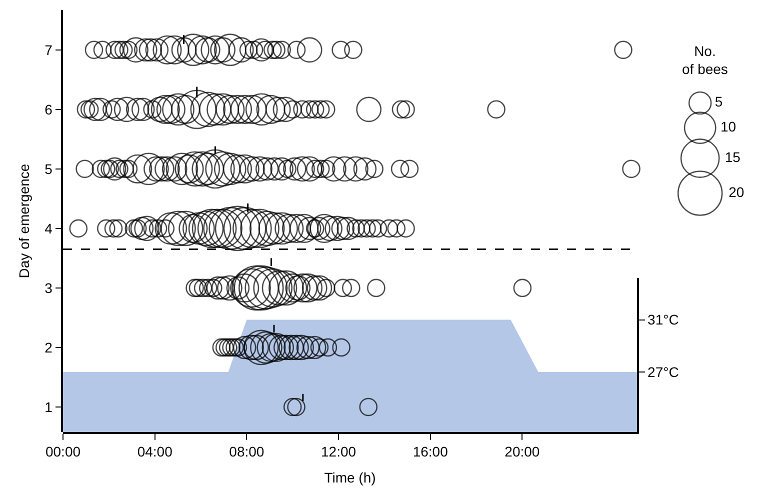 Image resolution: width=759 pixels, height=499 pixels. What do you see at coordinates (522, 452) in the screenshot?
I see `x-tick-label: 20:00` at bounding box center [522, 452].